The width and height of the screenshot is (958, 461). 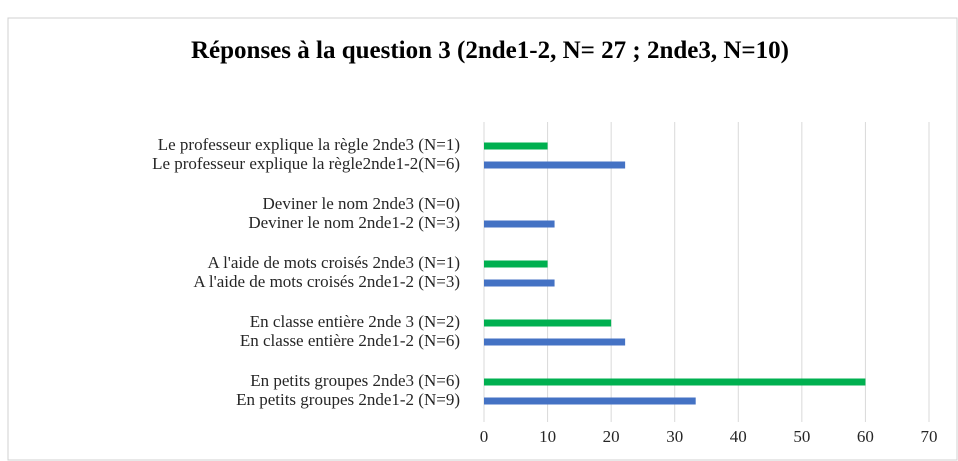 What do you see at coordinates (354, 222) in the screenshot?
I see `y-tick-label: Deviner le nom 2nde1-2 (N=3)` at bounding box center [354, 222].